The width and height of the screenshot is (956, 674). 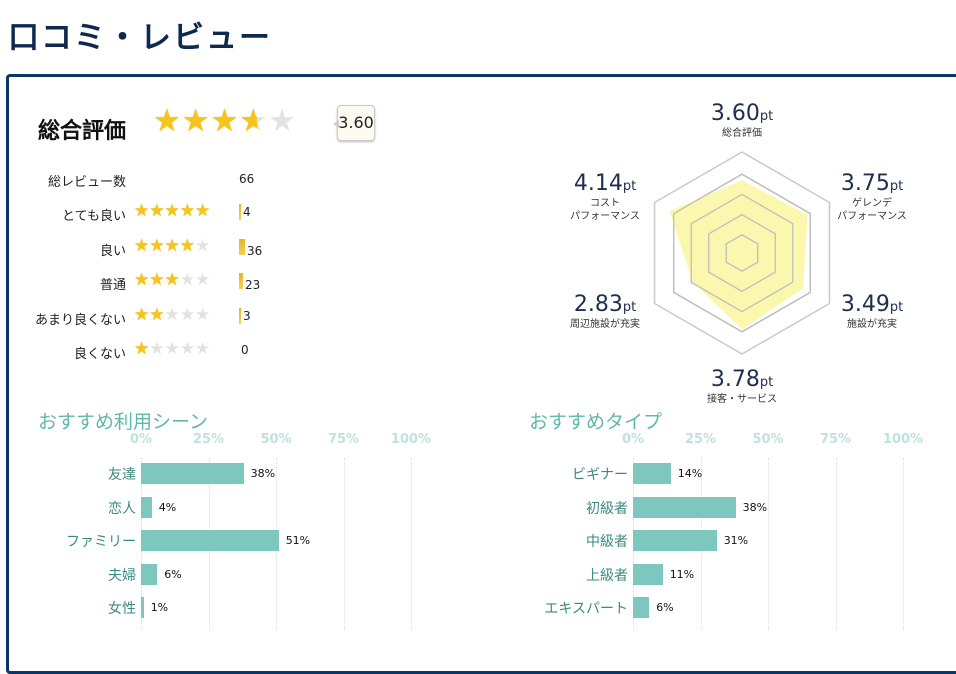 What do you see at coordinates (172, 349) in the screenshot?
I see `rating-row-stars: ★ ★ ★★★★` at bounding box center [172, 349].